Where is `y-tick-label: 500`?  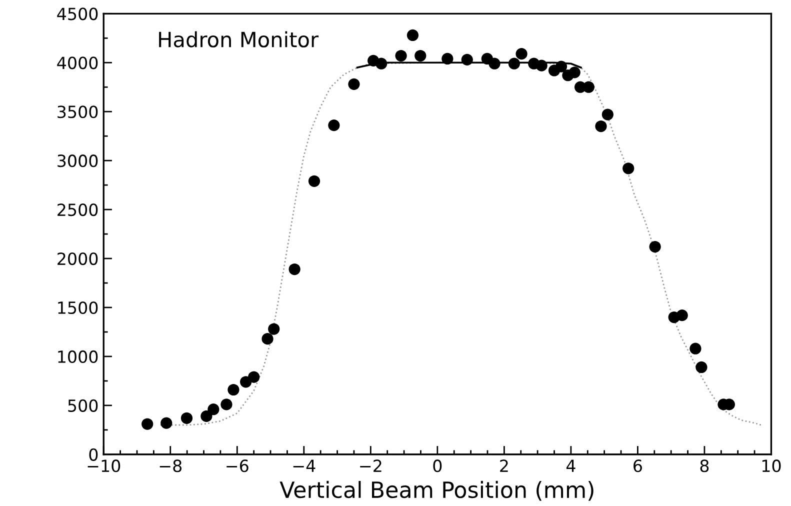
y-tick-label: 500 is located at coordinates (83, 405).